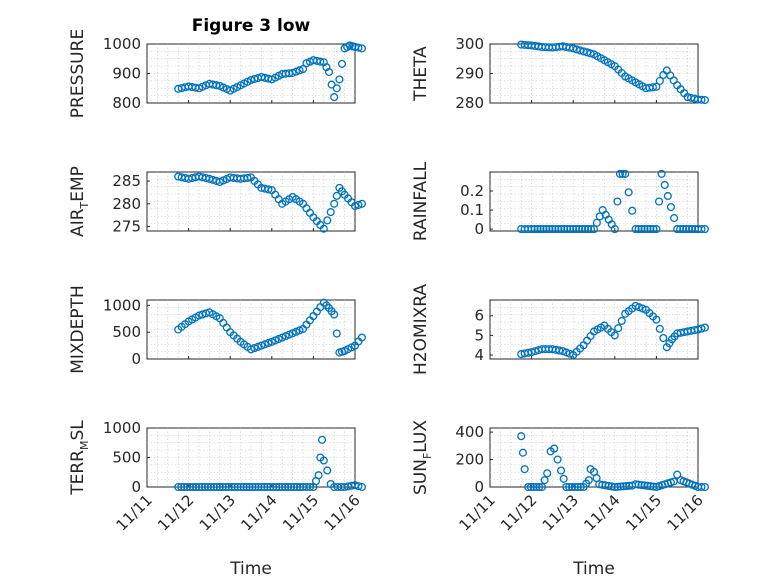  I want to click on sun_flux-xtick-label: 11/13, so click(560, 512).